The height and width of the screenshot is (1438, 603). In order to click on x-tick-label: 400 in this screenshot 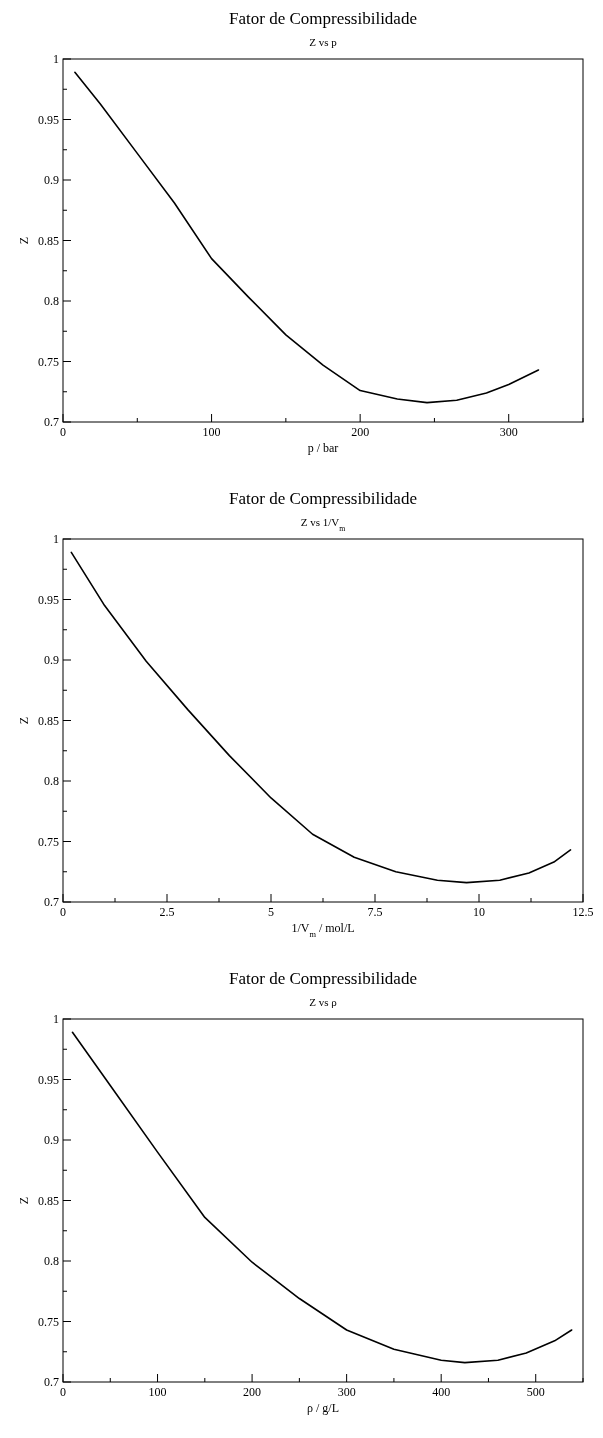, I will do `click(441, 1392)`.